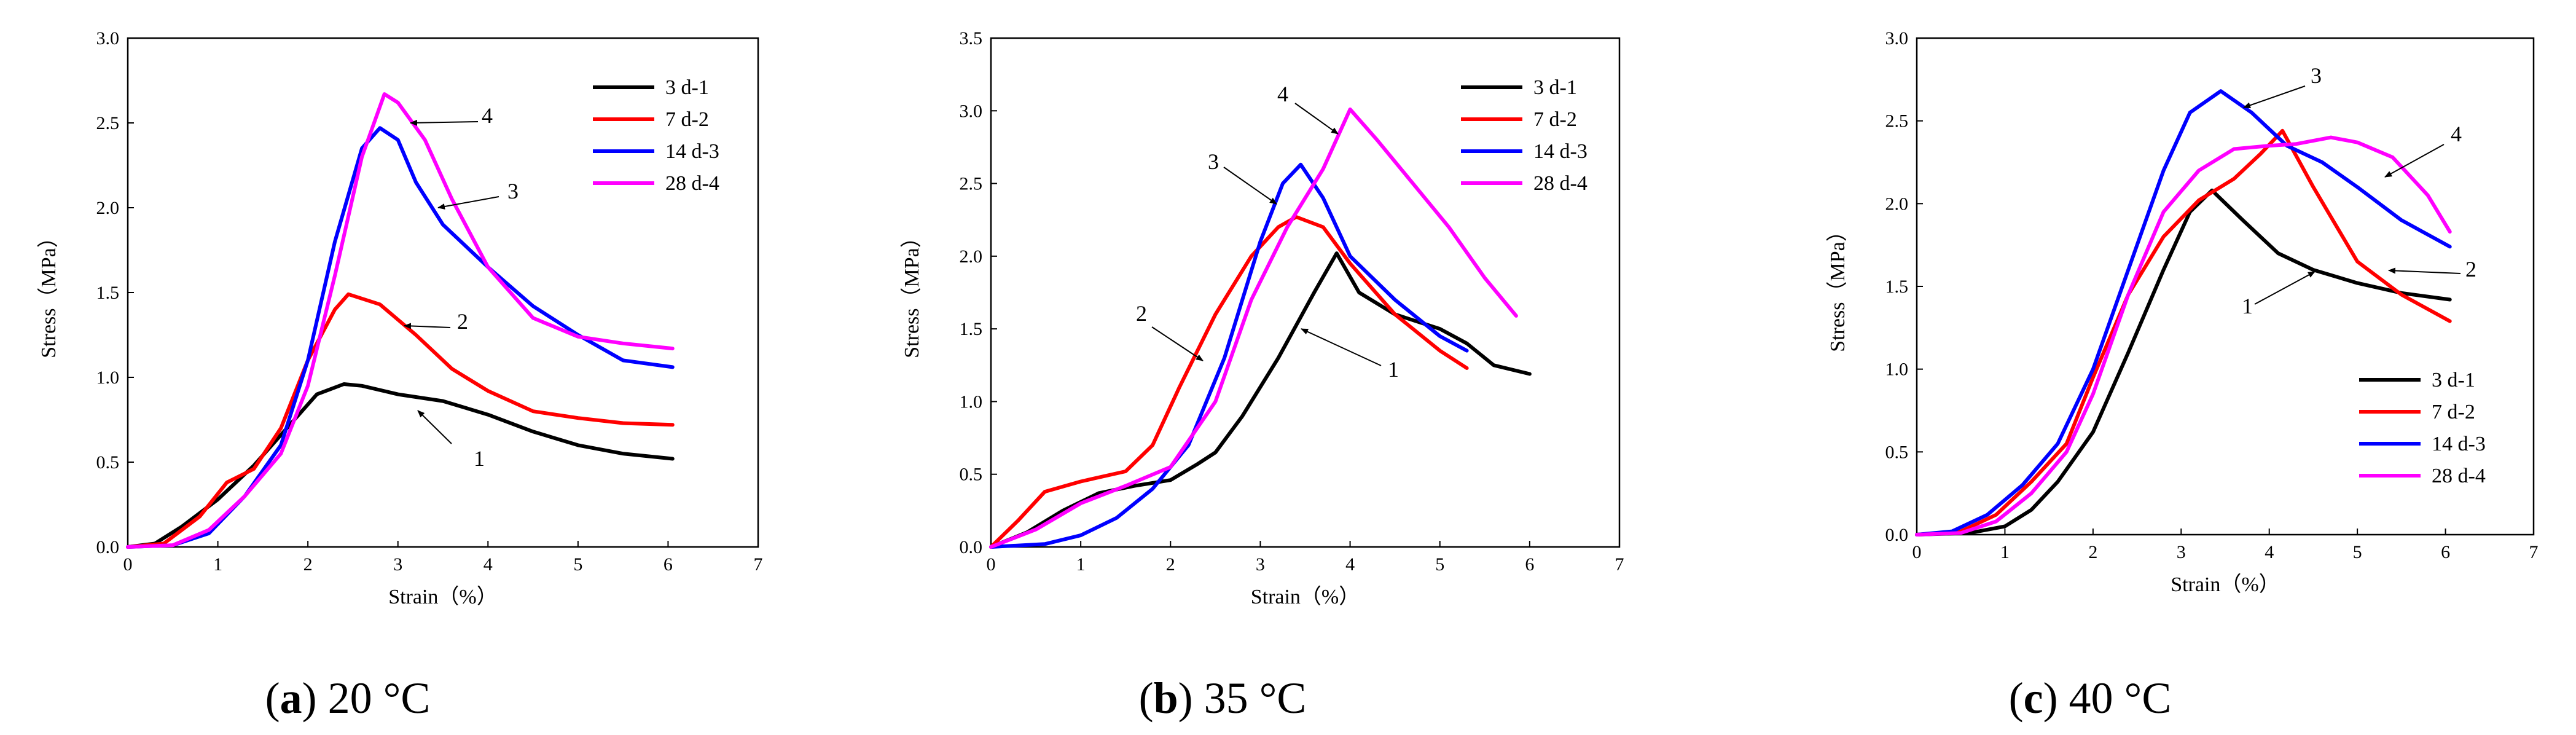  I want to click on caption-c: (c) 40 °C, so click(2090, 698).